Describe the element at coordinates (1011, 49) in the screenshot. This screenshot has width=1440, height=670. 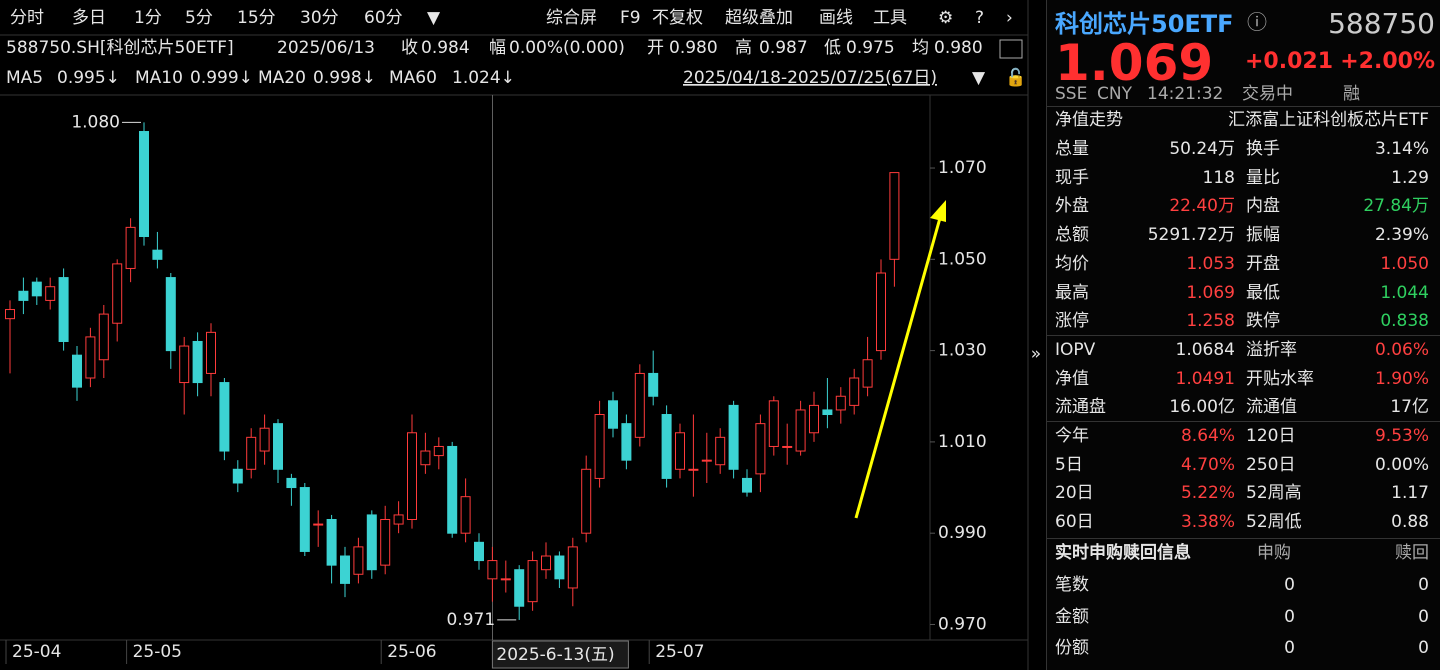
I see `wp-icon` at that location.